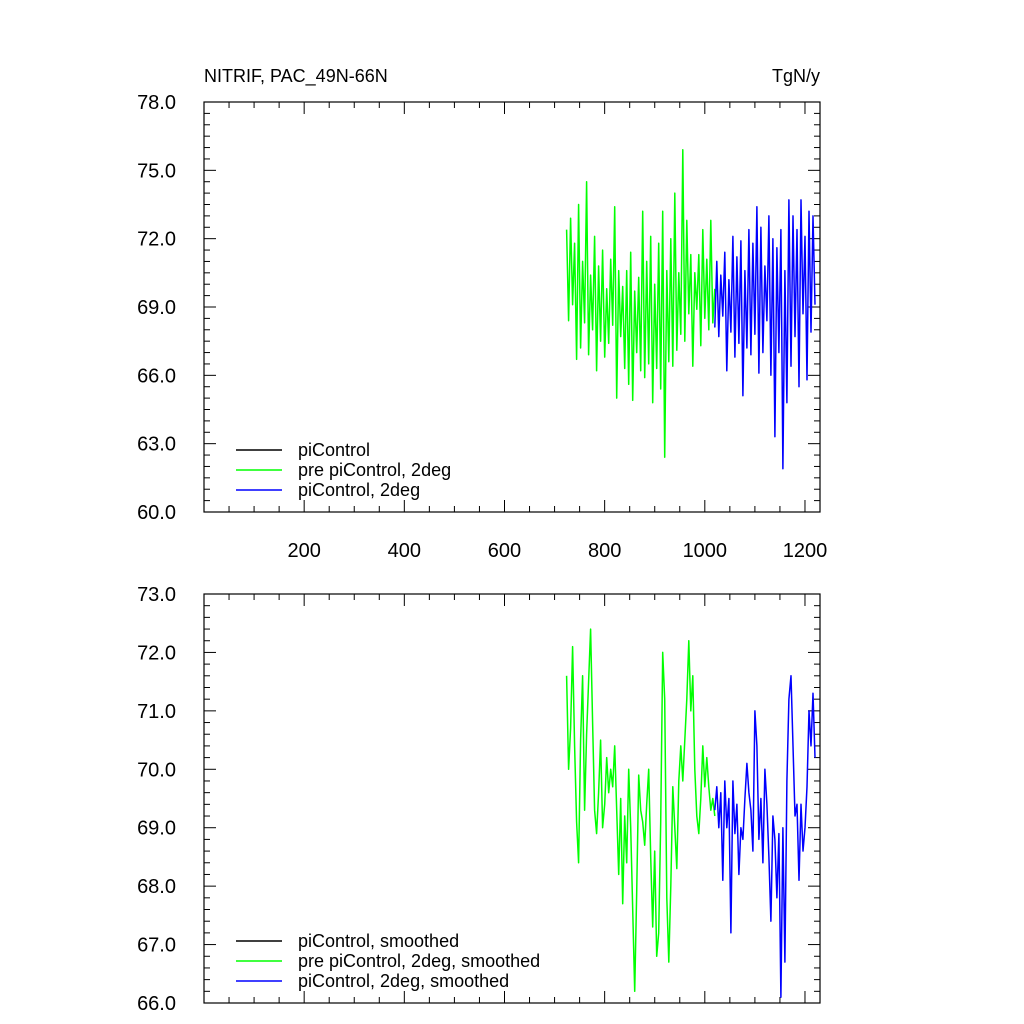 Image resolution: width=1024 pixels, height=1024 pixels. I want to click on chart-units: TgN/y, so click(796, 76).